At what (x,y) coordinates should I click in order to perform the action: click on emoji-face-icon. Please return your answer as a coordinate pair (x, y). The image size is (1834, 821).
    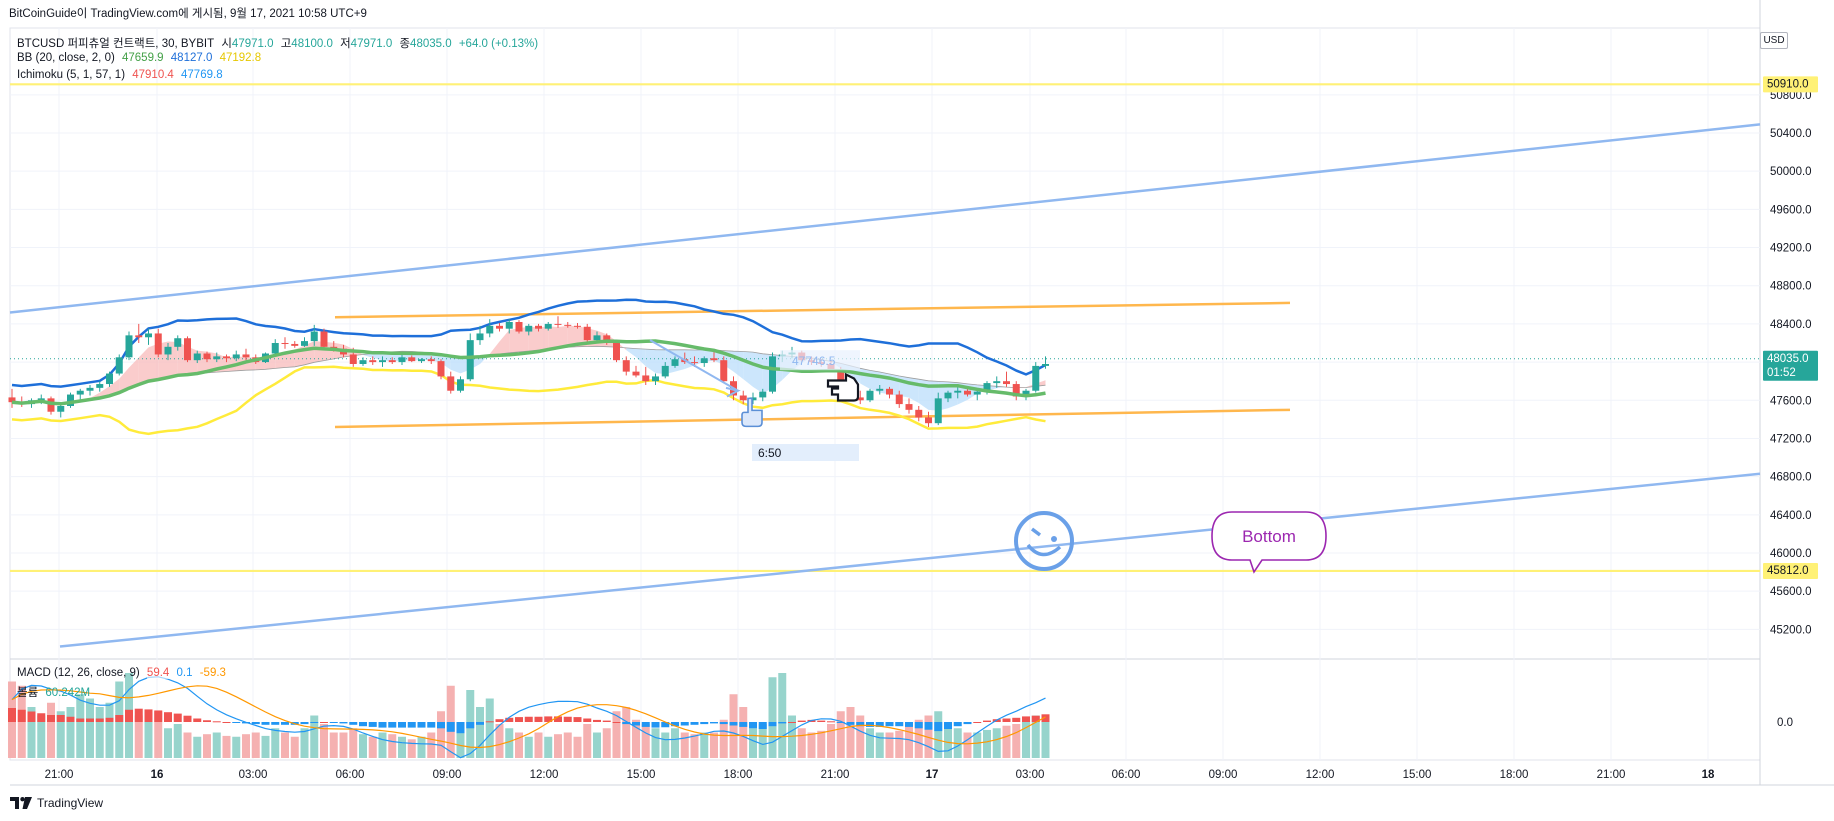
    Looking at the image, I should click on (1044, 541).